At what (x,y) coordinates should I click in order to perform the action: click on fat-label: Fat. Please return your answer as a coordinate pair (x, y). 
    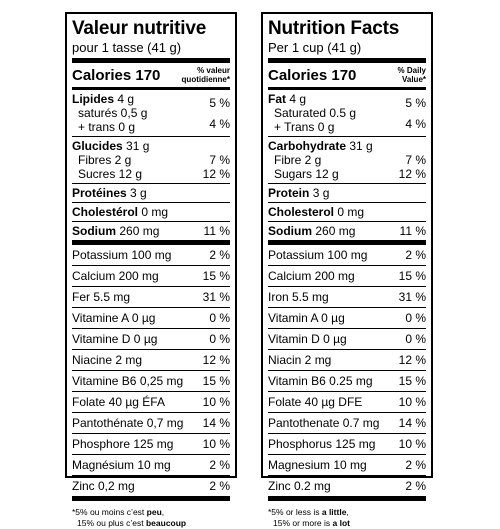
    Looking at the image, I should click on (277, 99).